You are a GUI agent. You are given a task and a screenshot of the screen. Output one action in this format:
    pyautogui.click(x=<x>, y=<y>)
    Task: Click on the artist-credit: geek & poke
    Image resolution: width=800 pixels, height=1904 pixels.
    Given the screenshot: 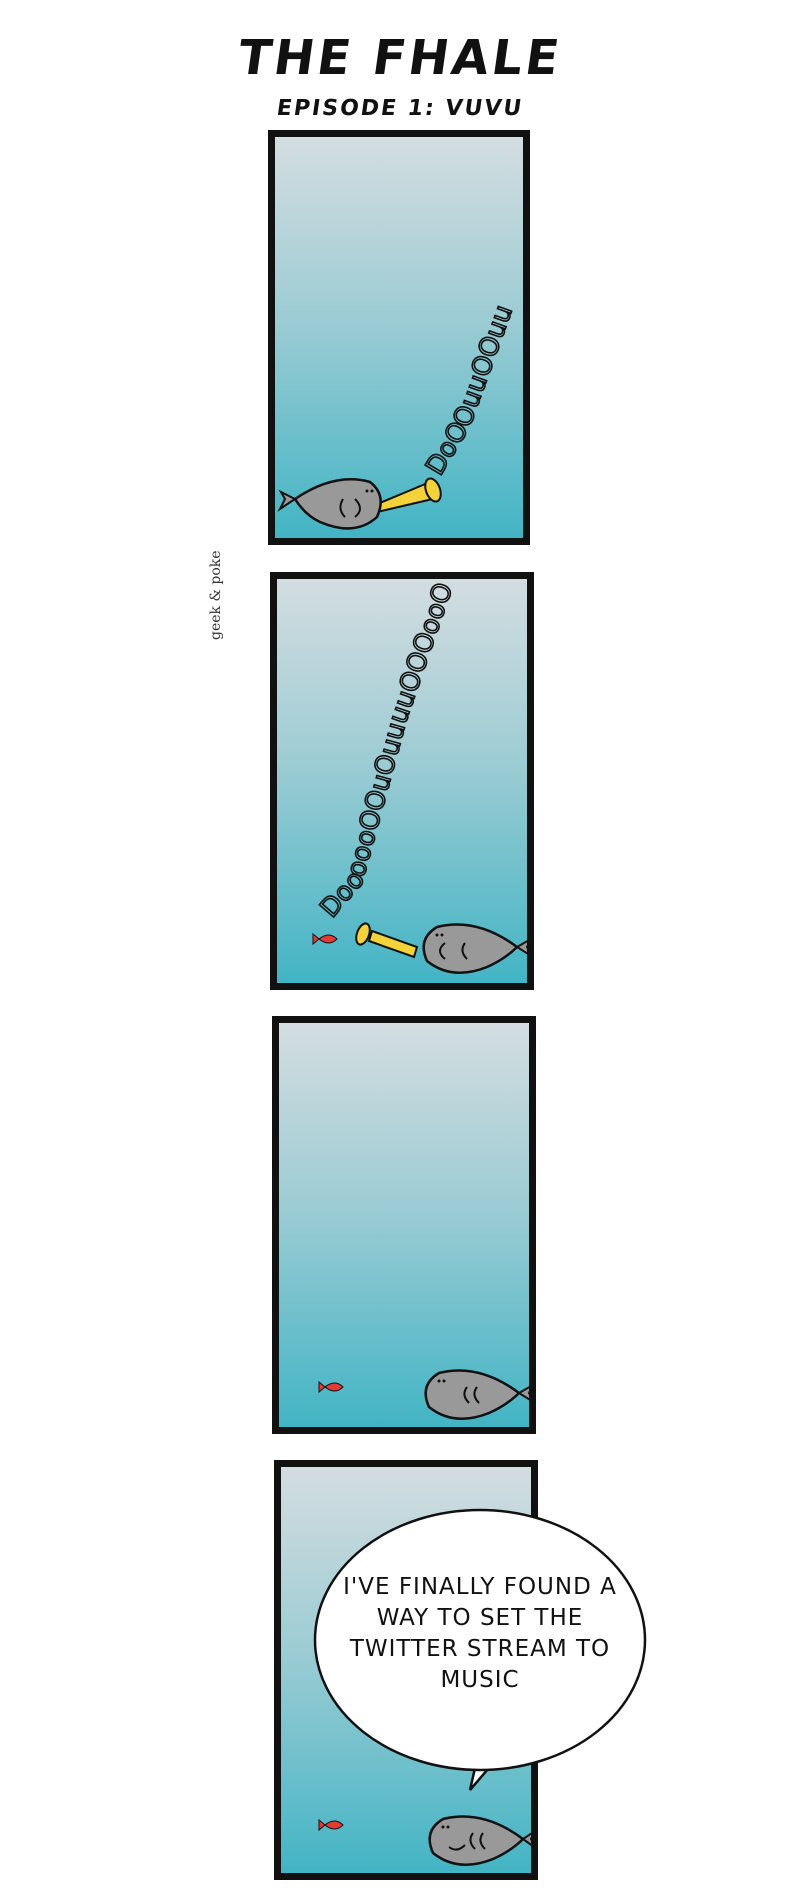 What is the action you would take?
    pyautogui.click(x=216, y=595)
    